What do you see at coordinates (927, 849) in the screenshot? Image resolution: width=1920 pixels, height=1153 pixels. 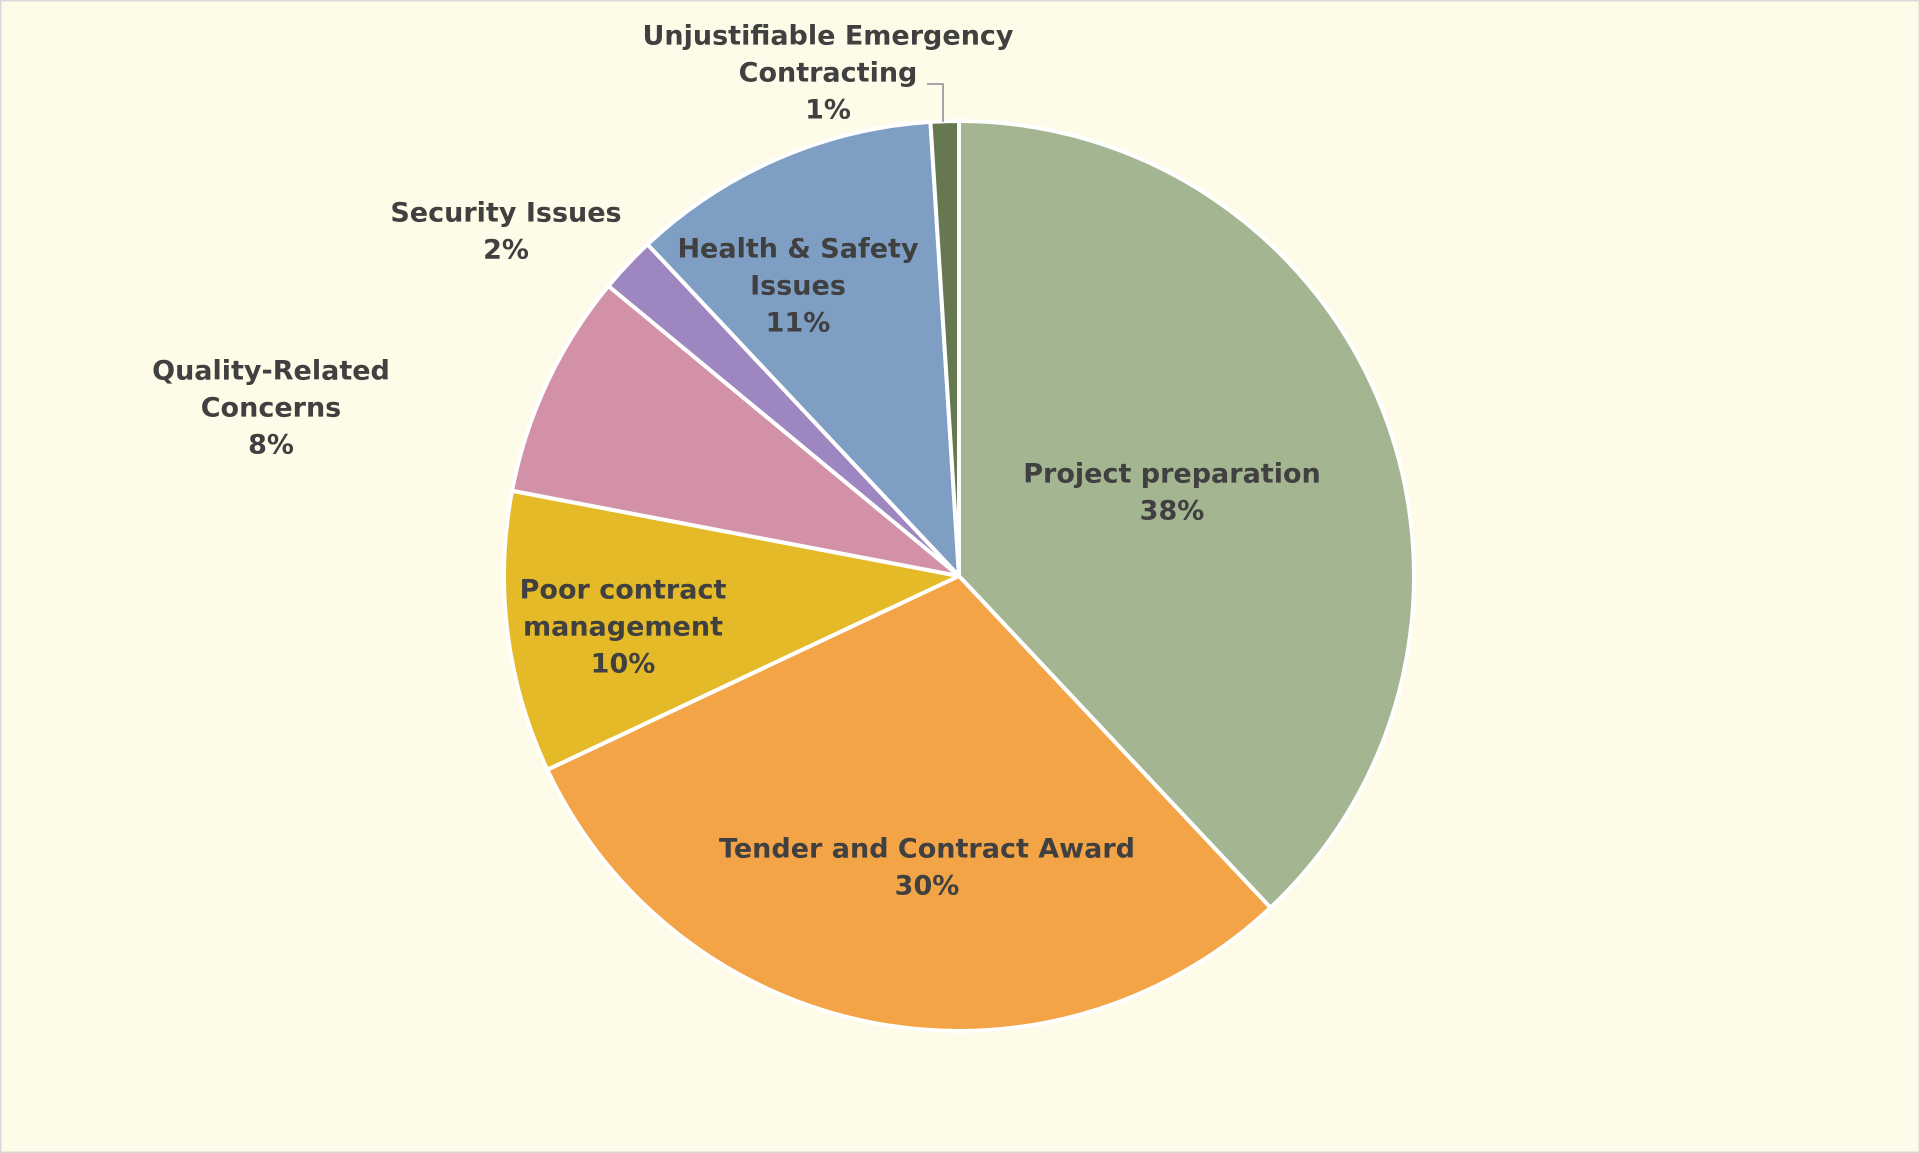 I see `data-label: Tender and Contract Award` at bounding box center [927, 849].